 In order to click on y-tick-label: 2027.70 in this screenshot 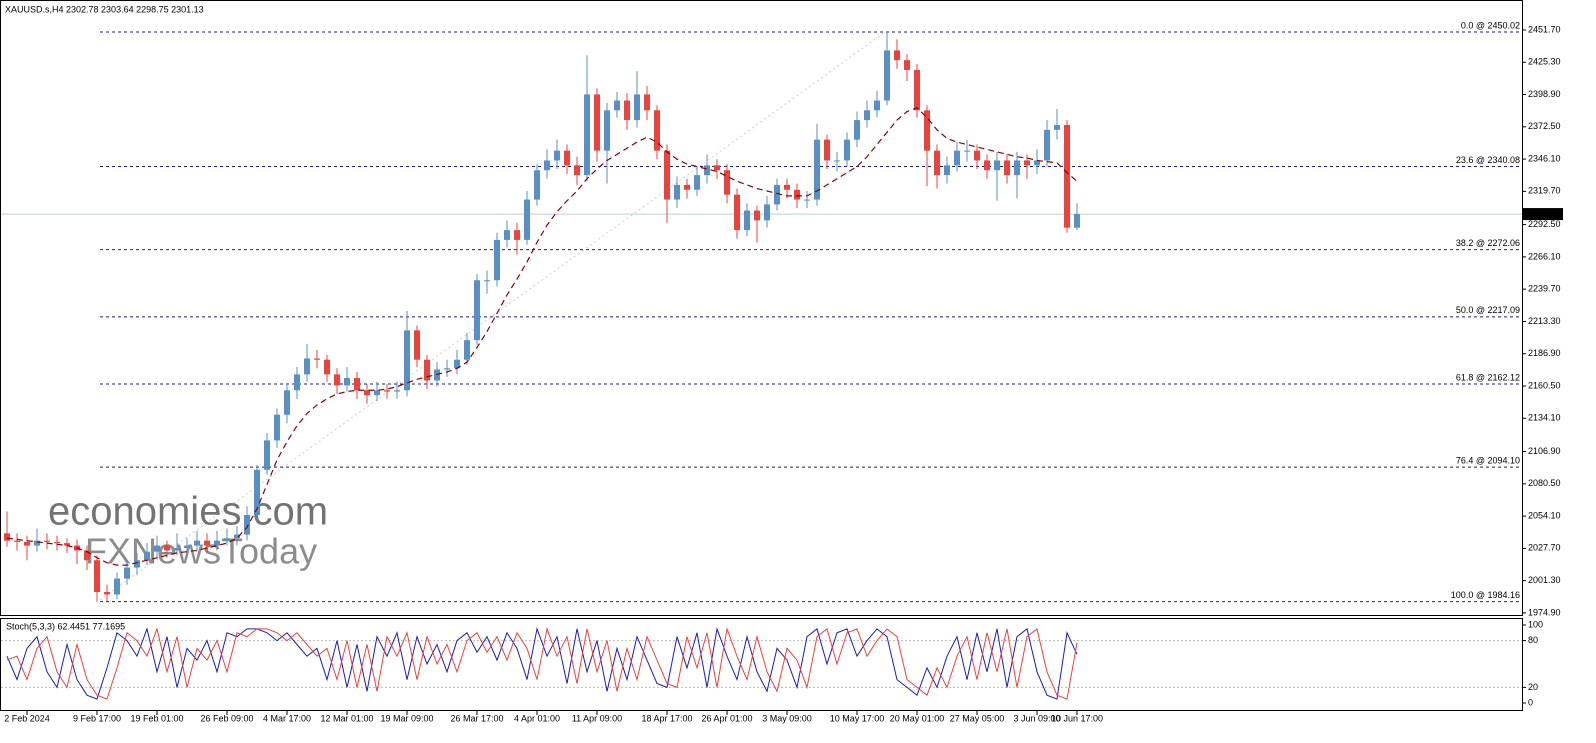, I will do `click(1544, 548)`.